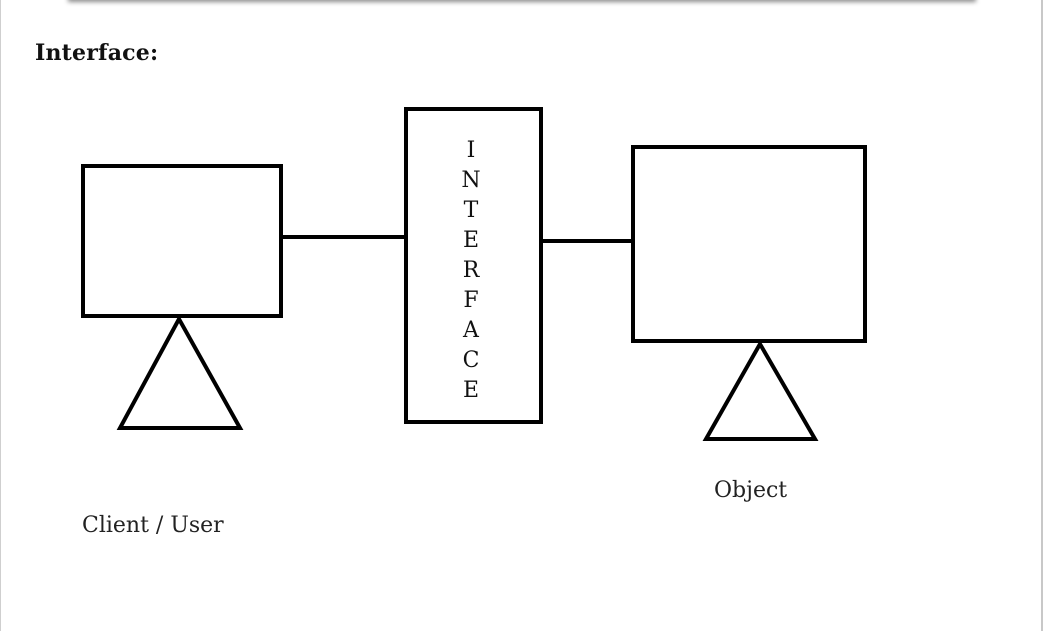 The height and width of the screenshot is (631, 1043). What do you see at coordinates (749, 244) in the screenshot?
I see `object-box` at bounding box center [749, 244].